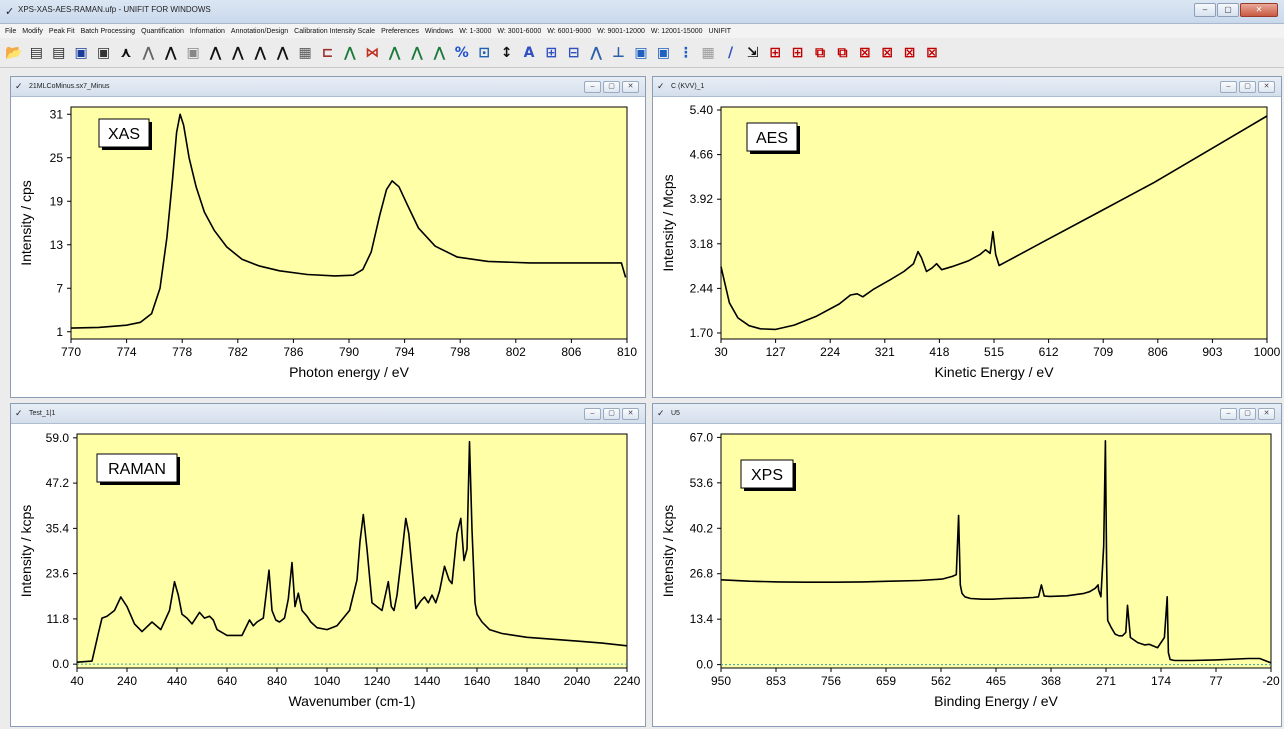 Image resolution: width=1284 pixels, height=729 pixels. Describe the element at coordinates (932, 52) in the screenshot. I see `close-s-icon: ⊠` at that location.